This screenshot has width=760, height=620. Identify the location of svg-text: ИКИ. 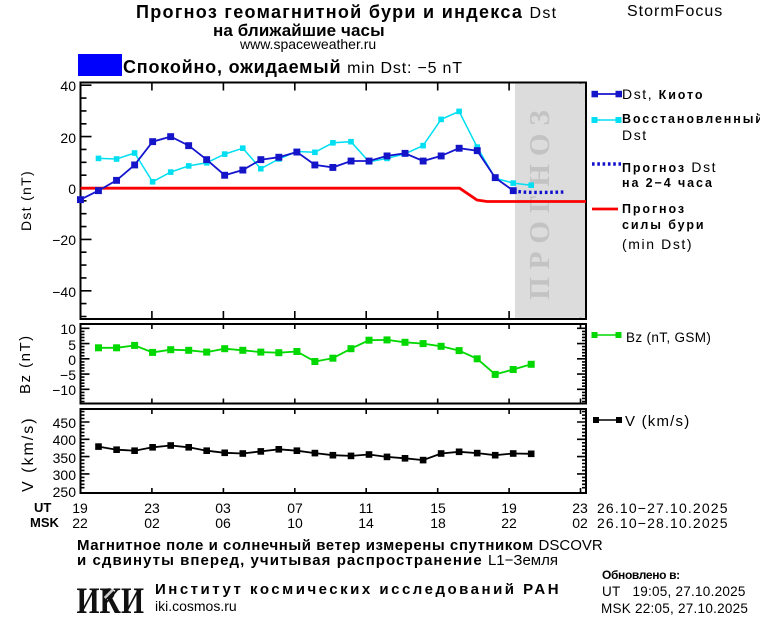
(111, 600).